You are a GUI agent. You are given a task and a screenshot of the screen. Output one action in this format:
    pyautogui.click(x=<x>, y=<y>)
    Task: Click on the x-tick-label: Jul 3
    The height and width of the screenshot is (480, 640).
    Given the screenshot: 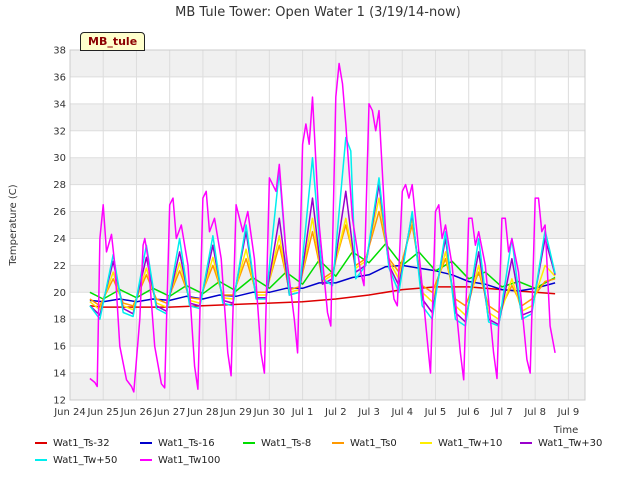 What is the action you would take?
    pyautogui.click(x=368, y=412)
    